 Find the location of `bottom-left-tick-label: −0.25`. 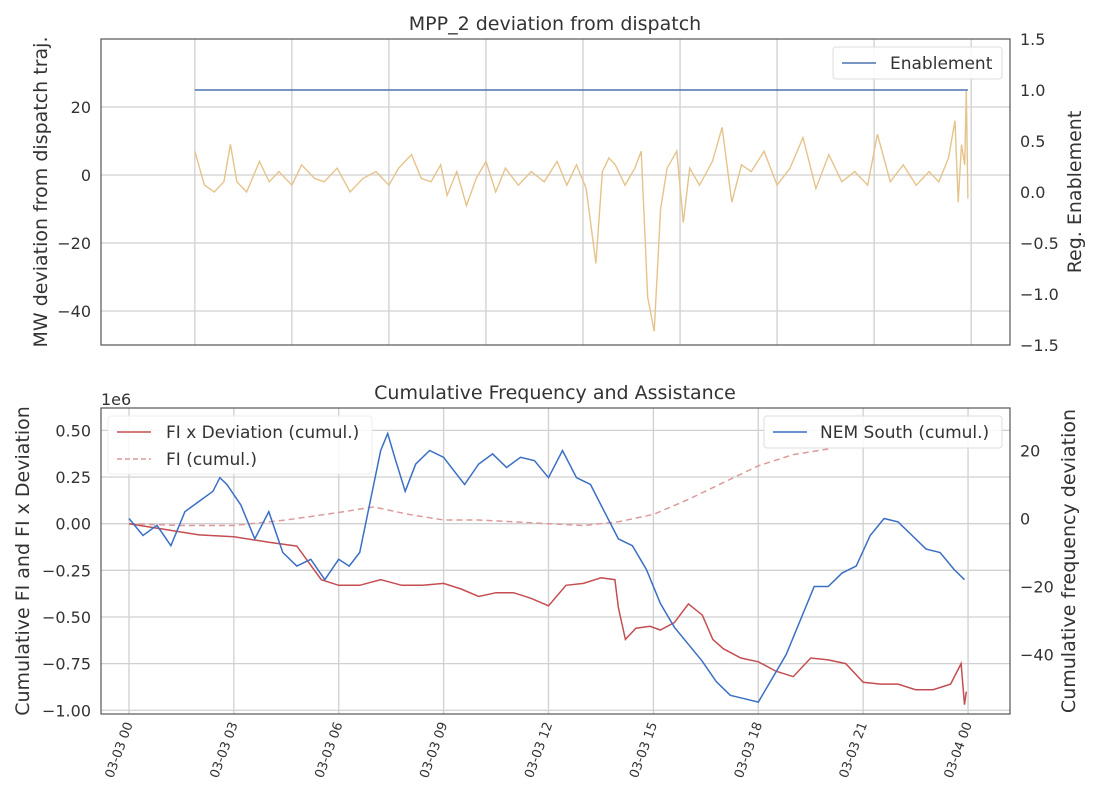

bottom-left-tick-label: −0.25 is located at coordinates (66, 570).